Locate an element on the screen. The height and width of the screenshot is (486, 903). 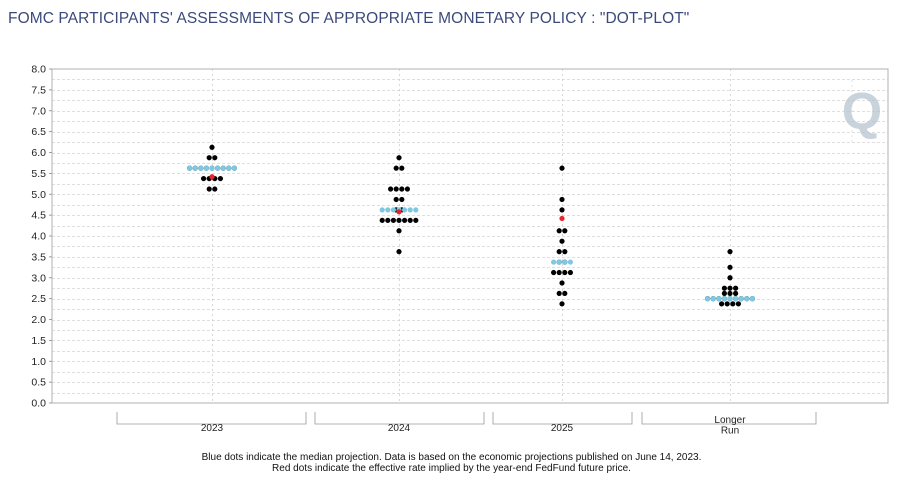
x-tick-label: Run is located at coordinates (730, 431).